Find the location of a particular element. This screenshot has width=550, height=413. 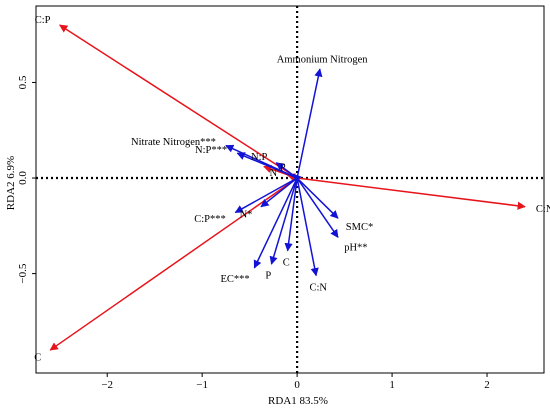

arrow-label: C:P*** is located at coordinates (210, 219).